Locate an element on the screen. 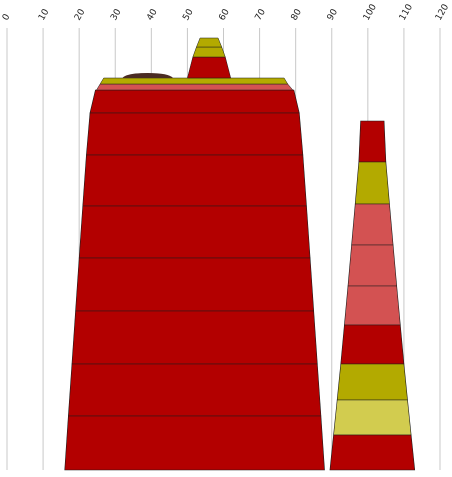 The width and height of the screenshot is (452, 477). x-tick-label: 40 is located at coordinates (152, 14).